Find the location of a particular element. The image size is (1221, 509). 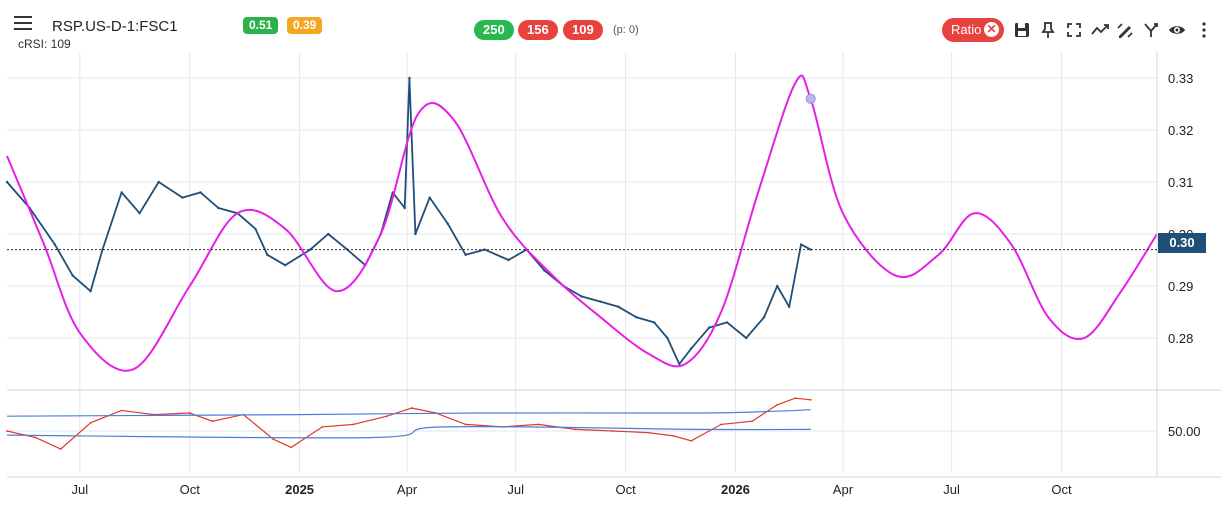

lower-band-line is located at coordinates (408, 432).